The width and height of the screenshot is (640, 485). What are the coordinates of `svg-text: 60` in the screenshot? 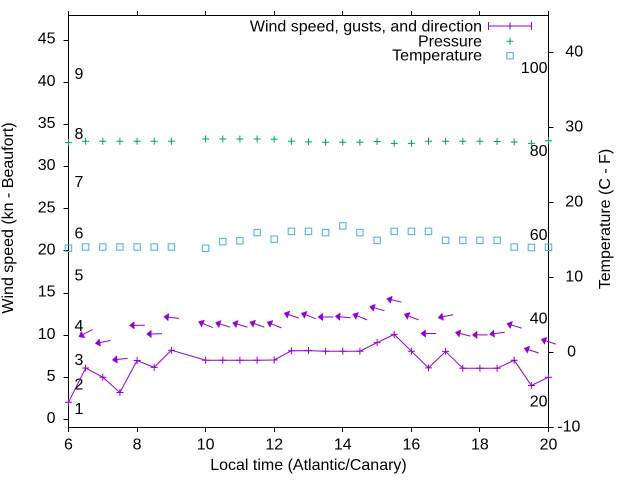 It's located at (539, 235).